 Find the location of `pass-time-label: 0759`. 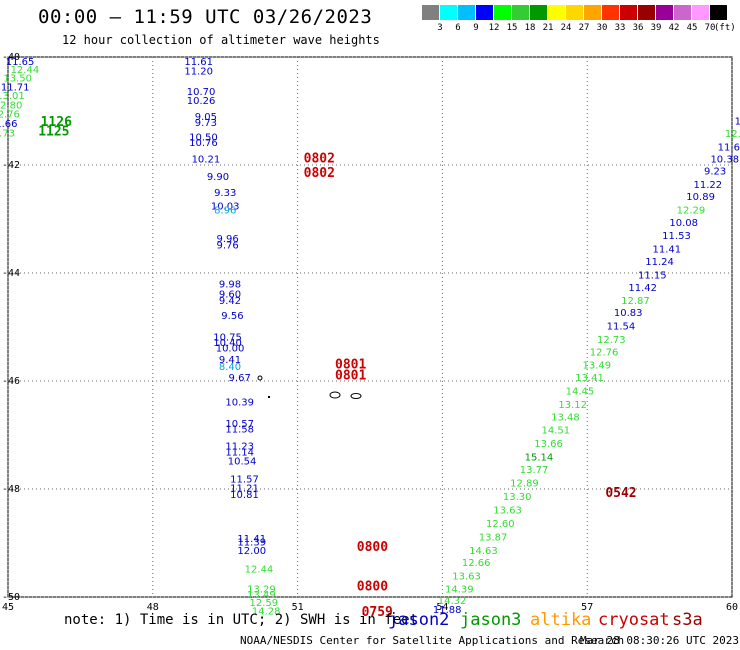

pass-time-label: 0759 is located at coordinates (377, 612).